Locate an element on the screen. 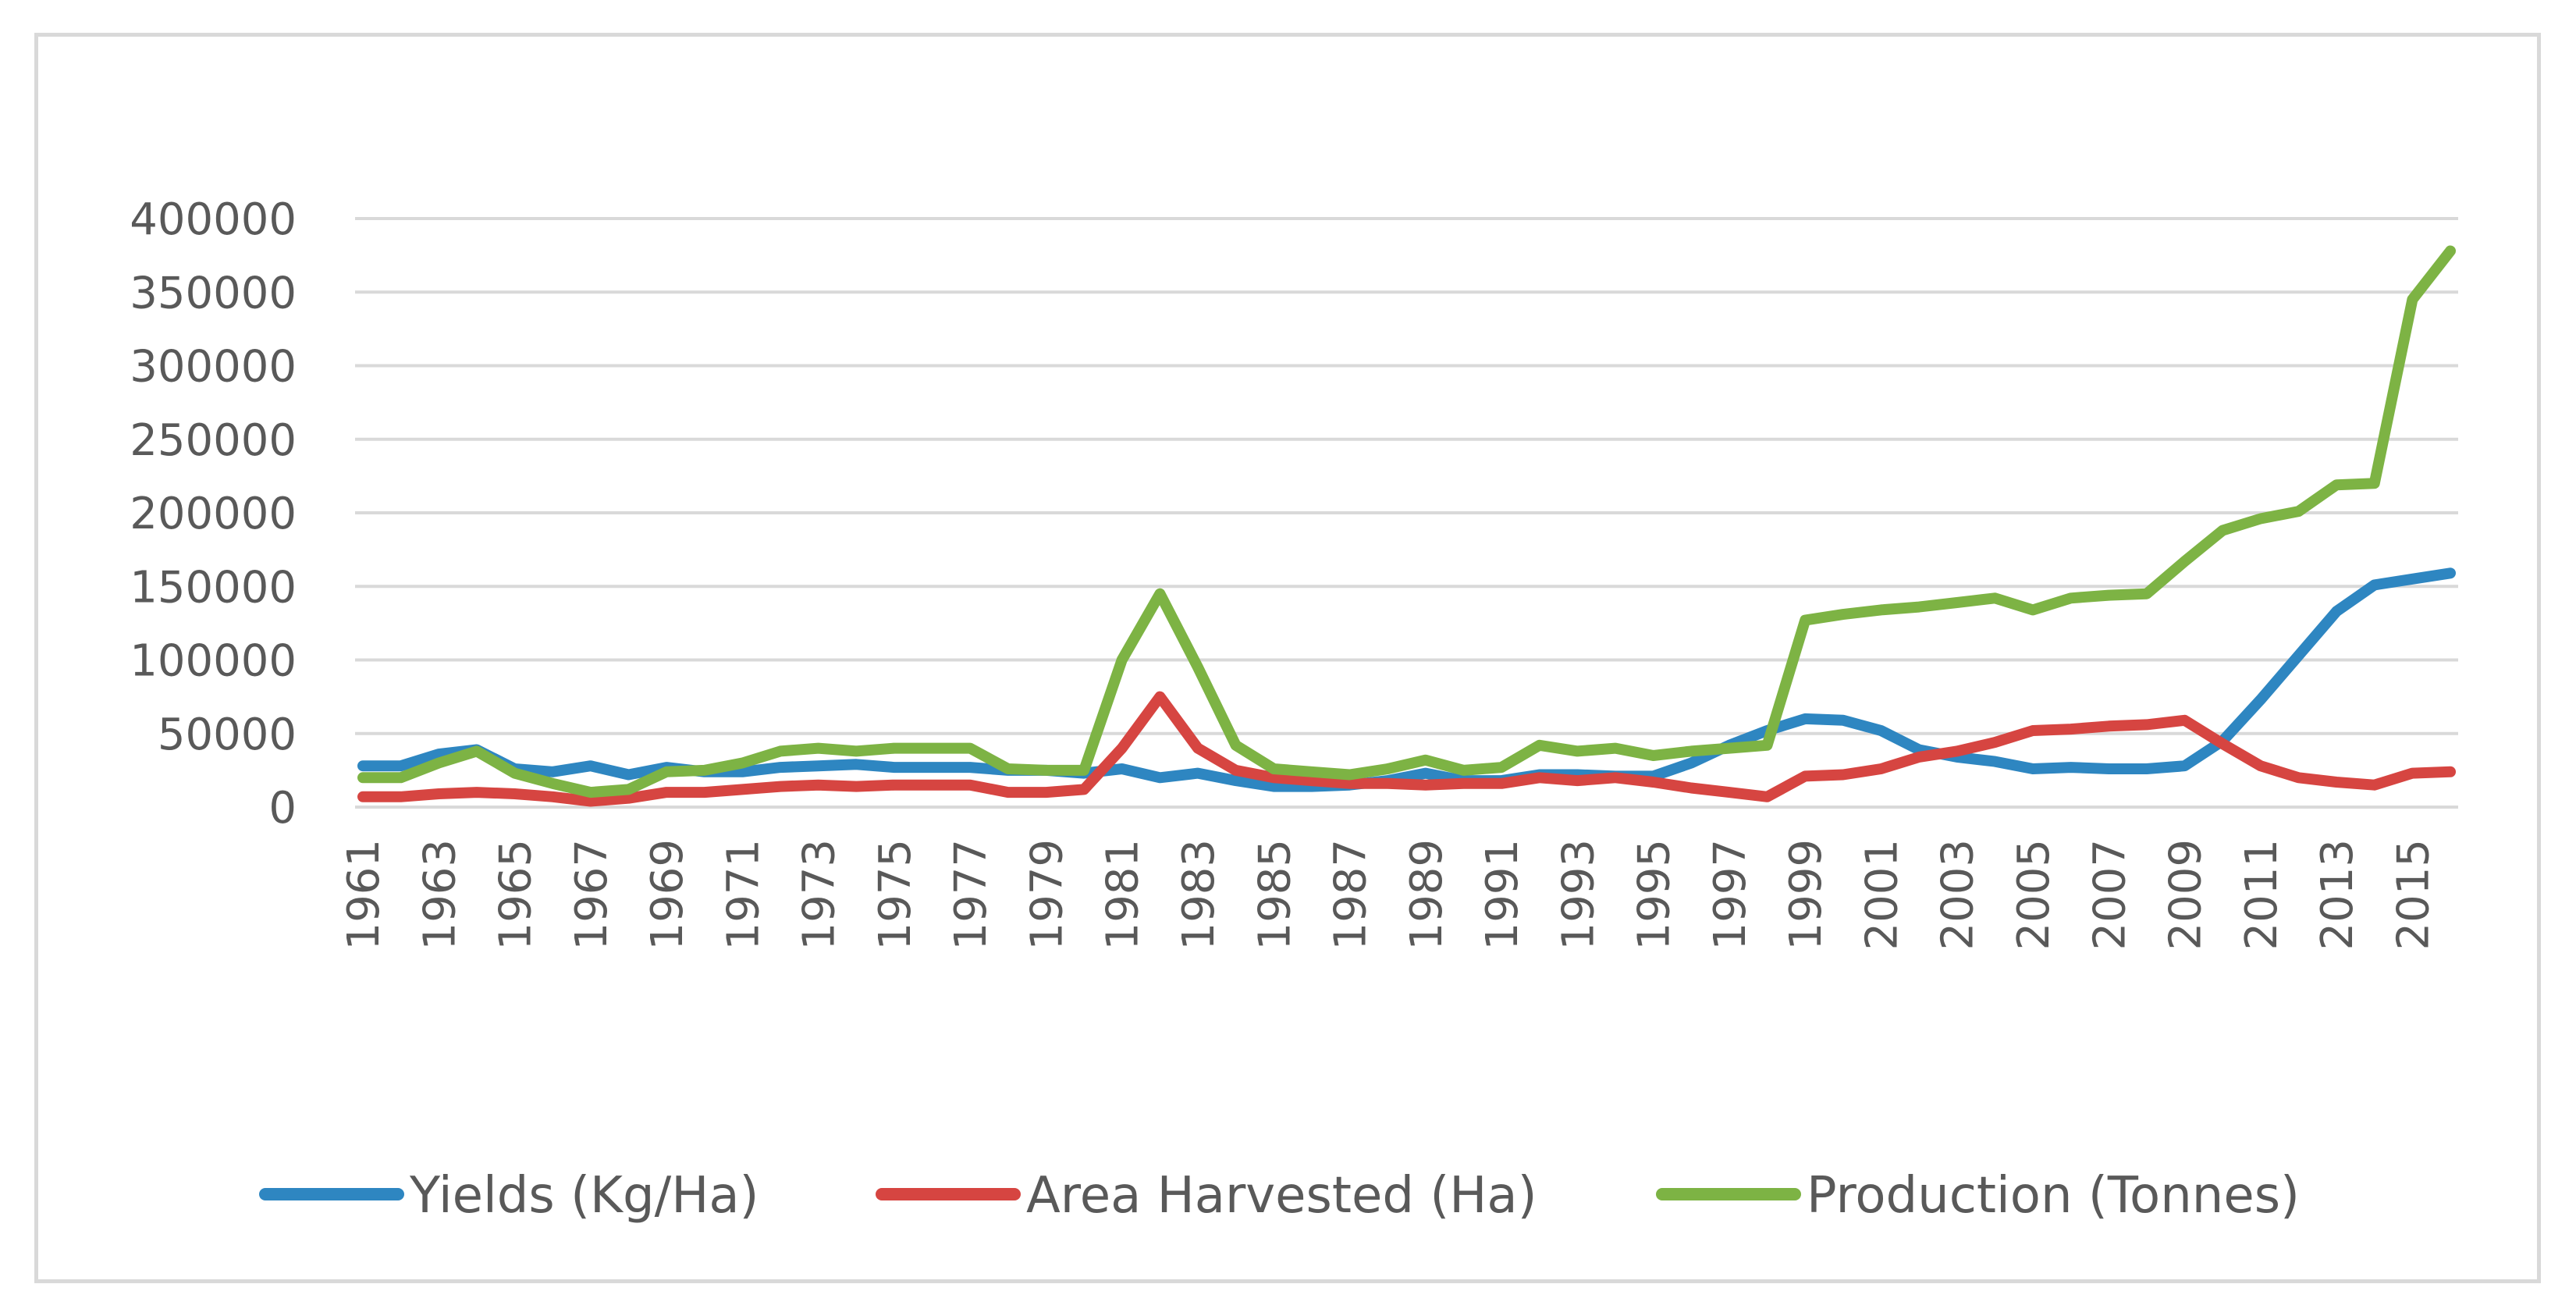 The height and width of the screenshot is (1316, 2576). legend-item: Area Harvested (Ha) is located at coordinates (1206, 1196).